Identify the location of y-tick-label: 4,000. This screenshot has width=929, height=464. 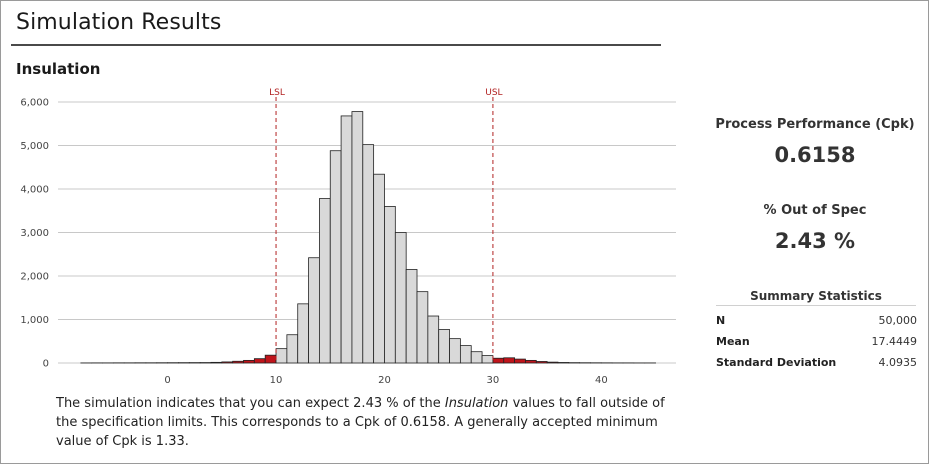
(34, 190).